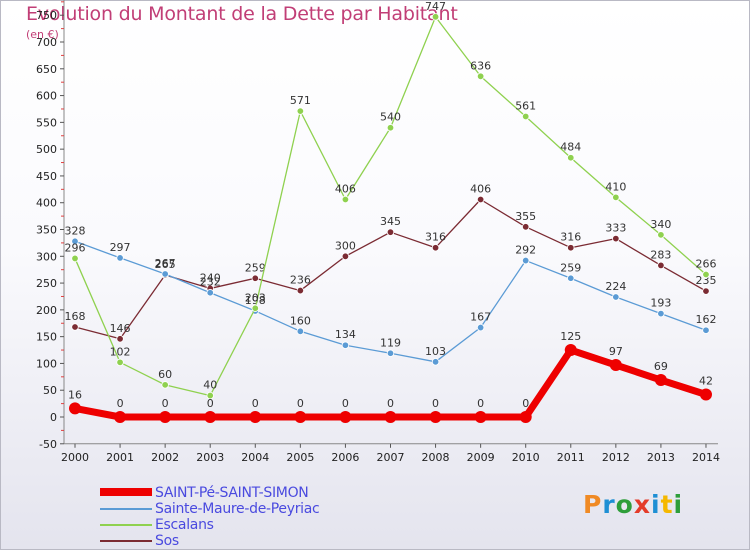 This screenshot has width=750, height=550. What do you see at coordinates (609, 504) in the screenshot?
I see `logo-letter: r` at bounding box center [609, 504].